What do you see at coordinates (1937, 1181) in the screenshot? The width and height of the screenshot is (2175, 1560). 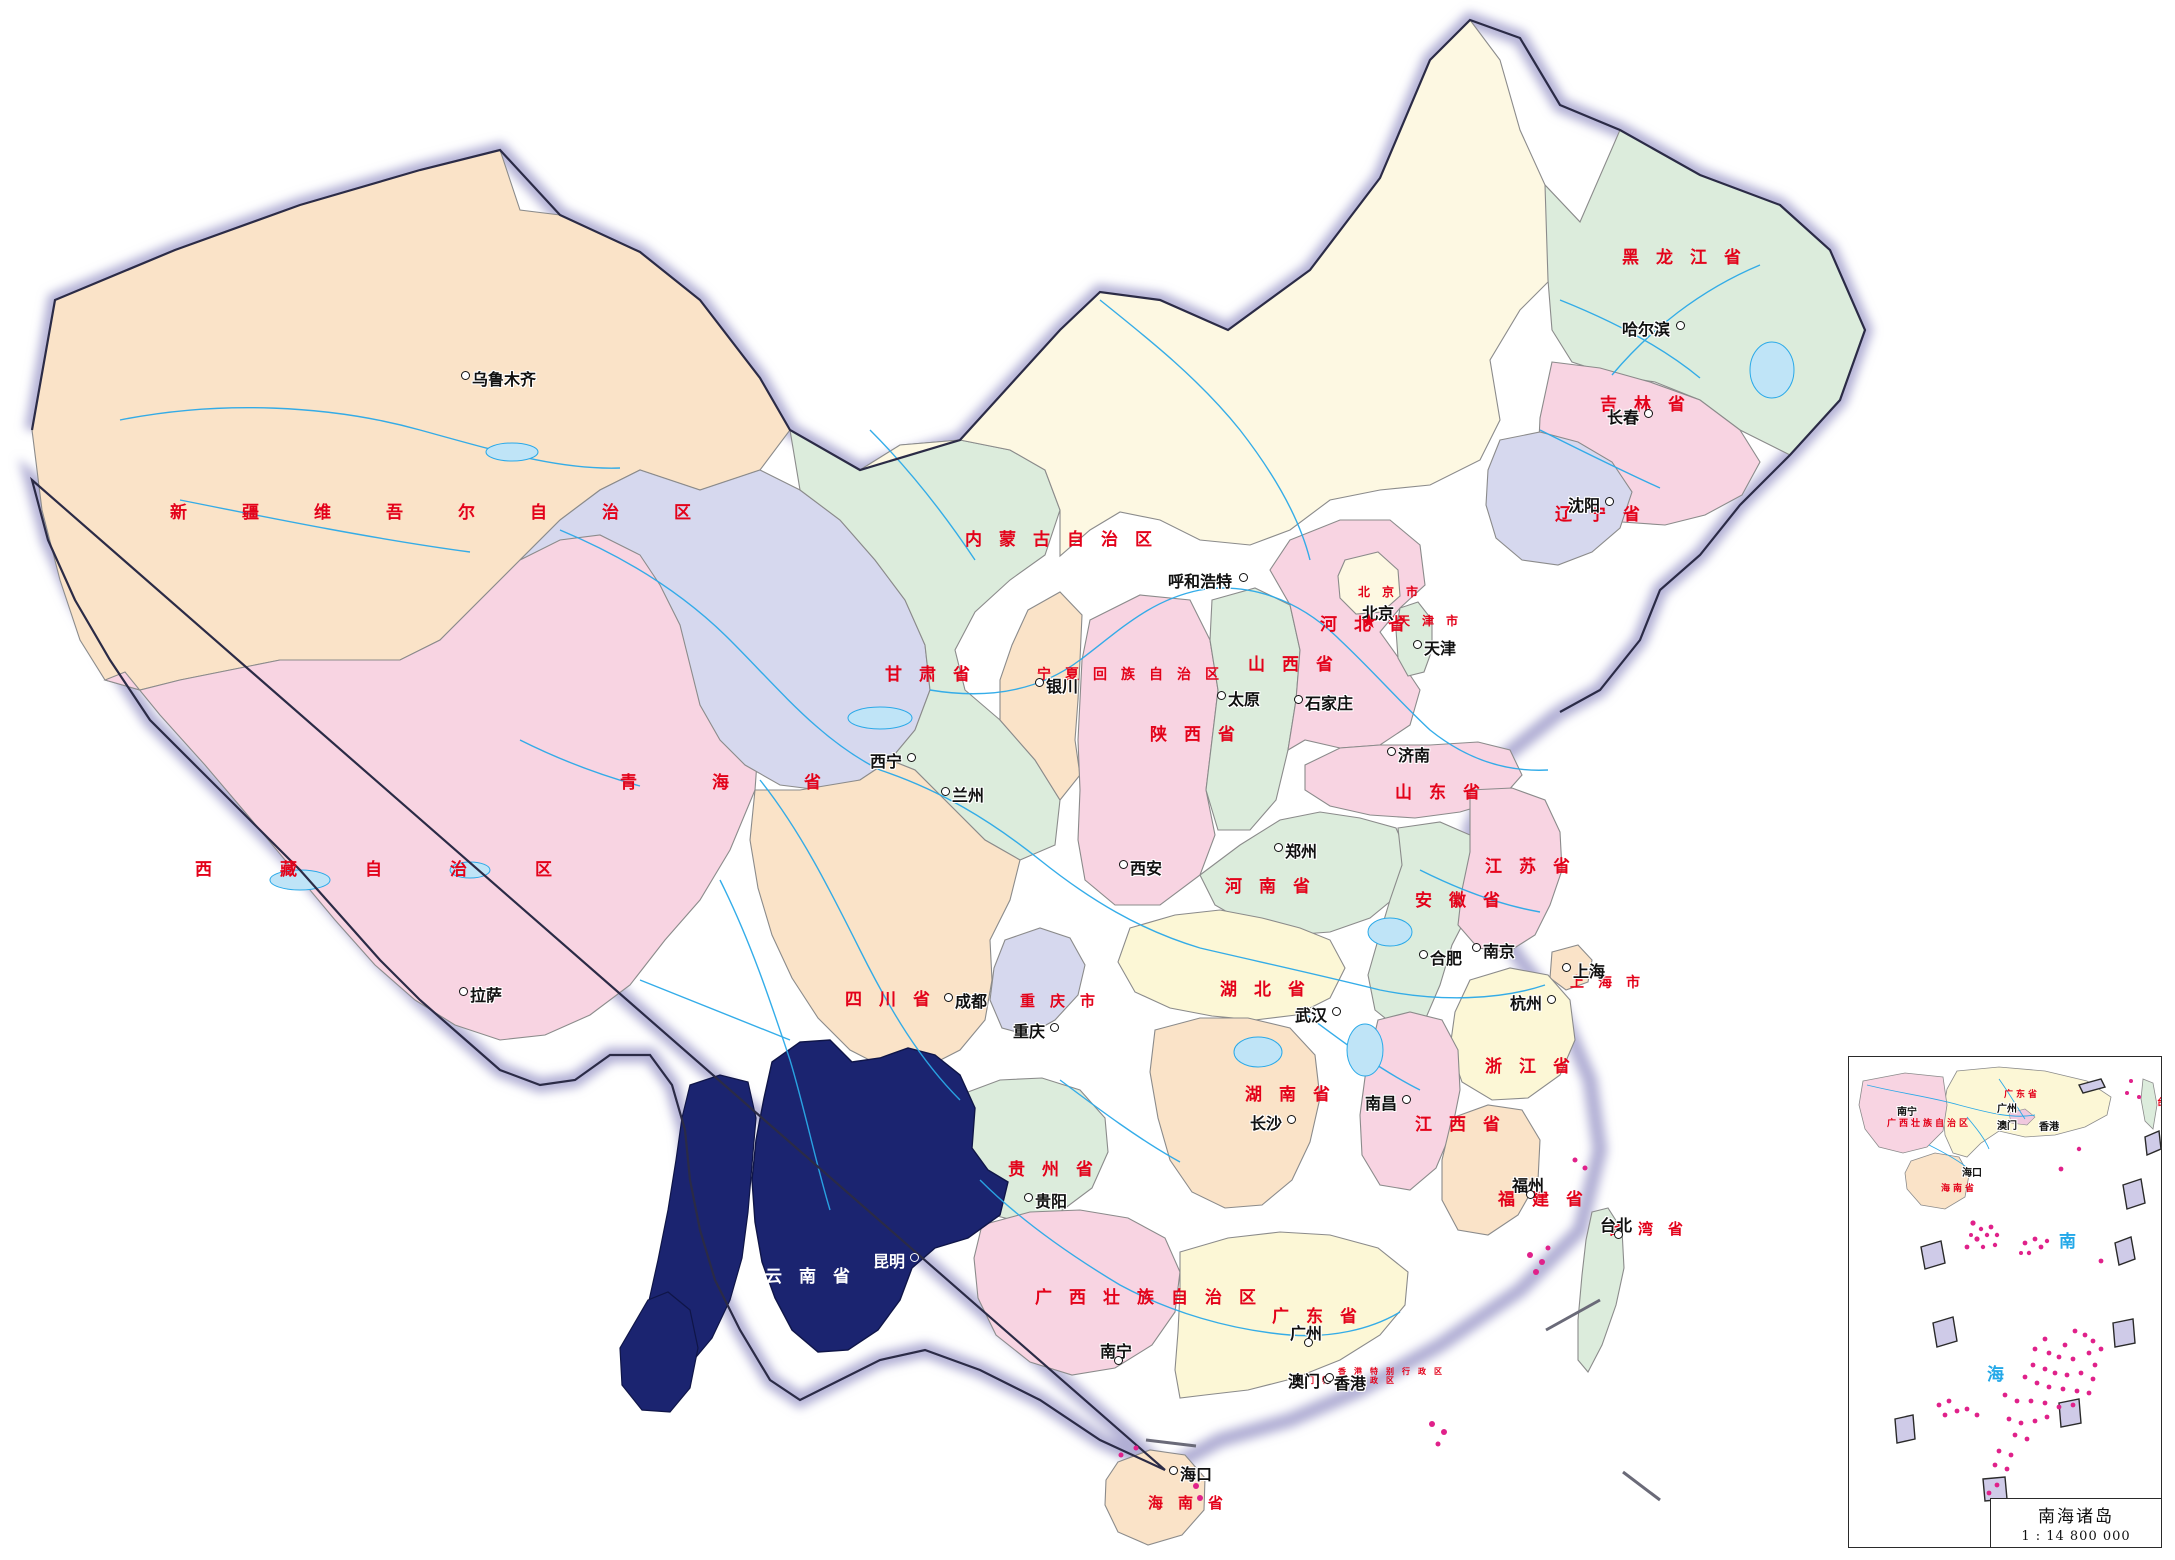 I see `inset-hainan` at bounding box center [1937, 1181].